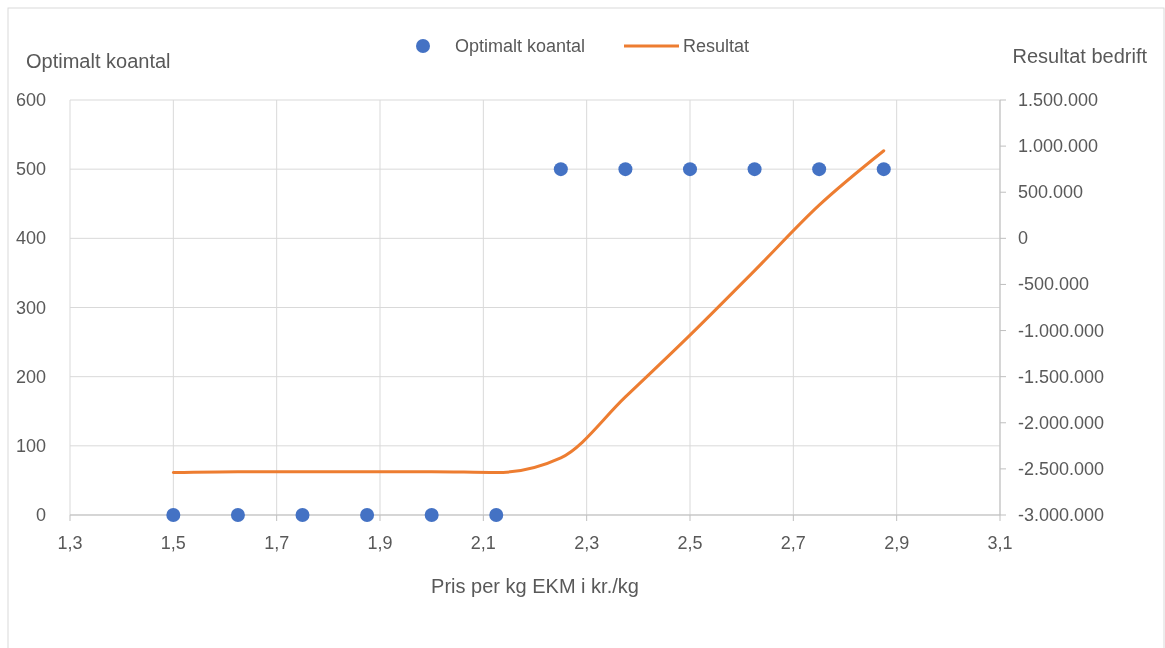 This screenshot has width=1165, height=648. Describe the element at coordinates (1051, 192) in the screenshot. I see `y2-tick-label: 500.000` at that location.